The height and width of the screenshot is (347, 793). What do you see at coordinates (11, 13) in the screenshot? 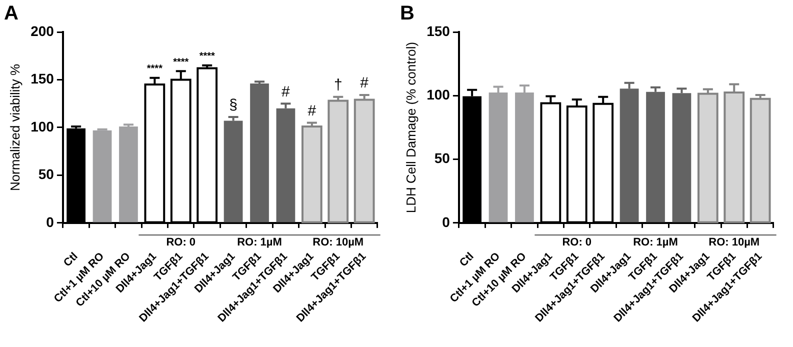
I see `chart-title: A` at bounding box center [11, 13].